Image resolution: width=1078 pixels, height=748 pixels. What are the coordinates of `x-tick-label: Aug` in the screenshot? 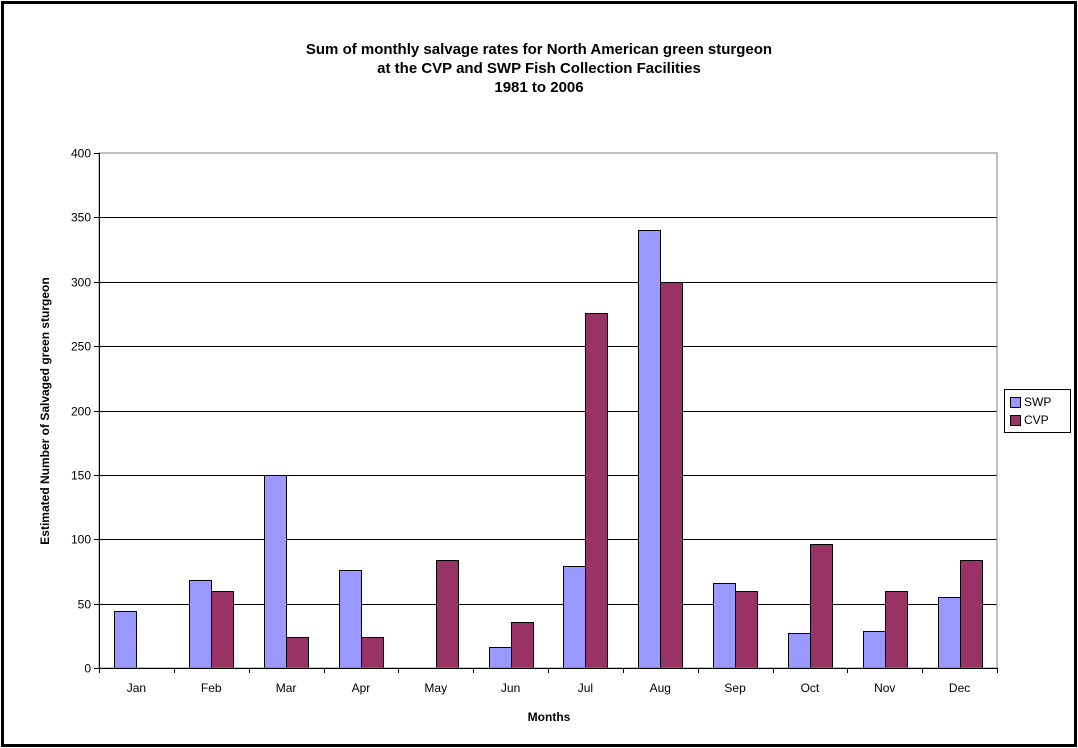 It's located at (660, 688).